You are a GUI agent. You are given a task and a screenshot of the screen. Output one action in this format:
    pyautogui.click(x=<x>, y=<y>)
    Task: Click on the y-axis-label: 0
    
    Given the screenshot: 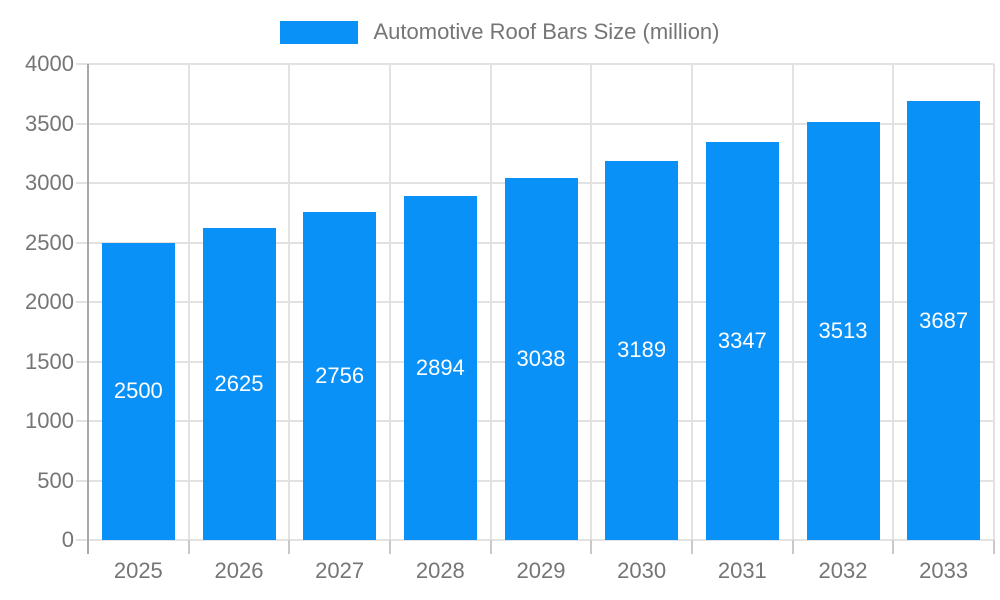 What is the action you would take?
    pyautogui.click(x=67, y=539)
    